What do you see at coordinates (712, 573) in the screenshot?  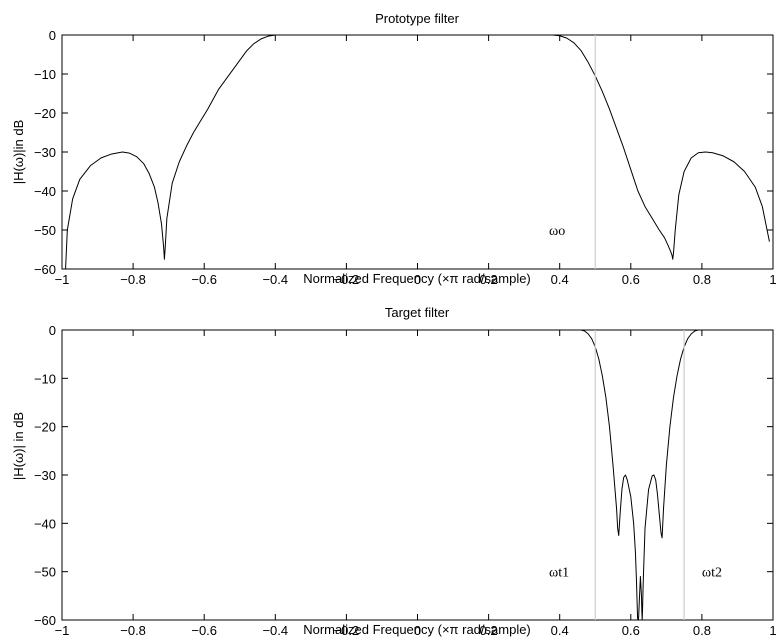 I see `annotation-label: ωt2` at bounding box center [712, 573].